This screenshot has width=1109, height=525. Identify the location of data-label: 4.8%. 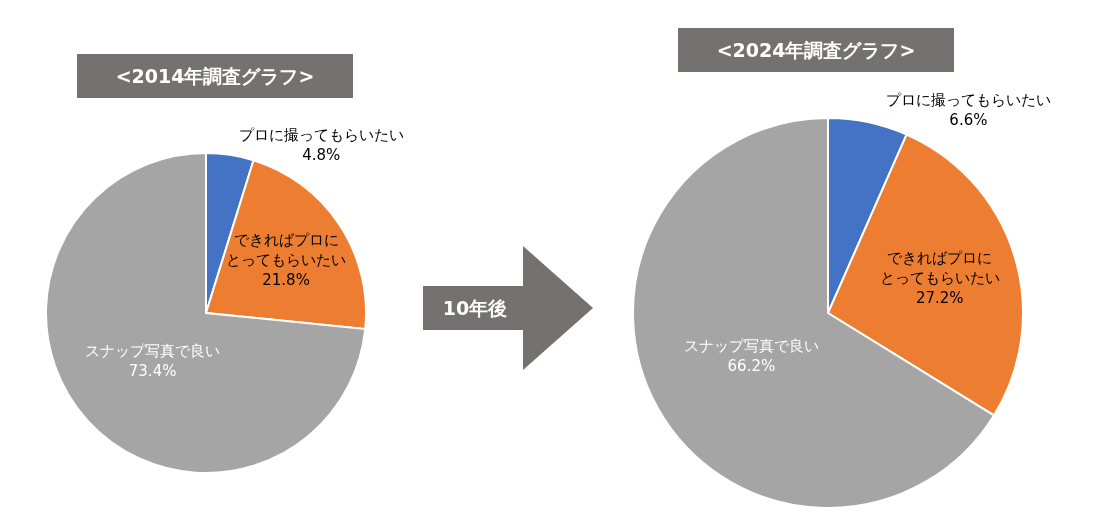
(321, 155).